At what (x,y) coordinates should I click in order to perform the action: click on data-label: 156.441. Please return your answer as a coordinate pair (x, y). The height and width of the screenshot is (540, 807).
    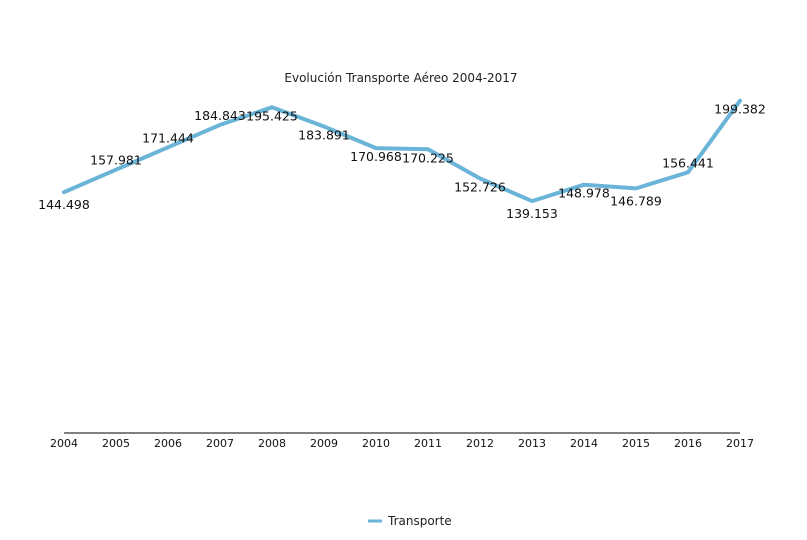
    Looking at the image, I should click on (688, 162).